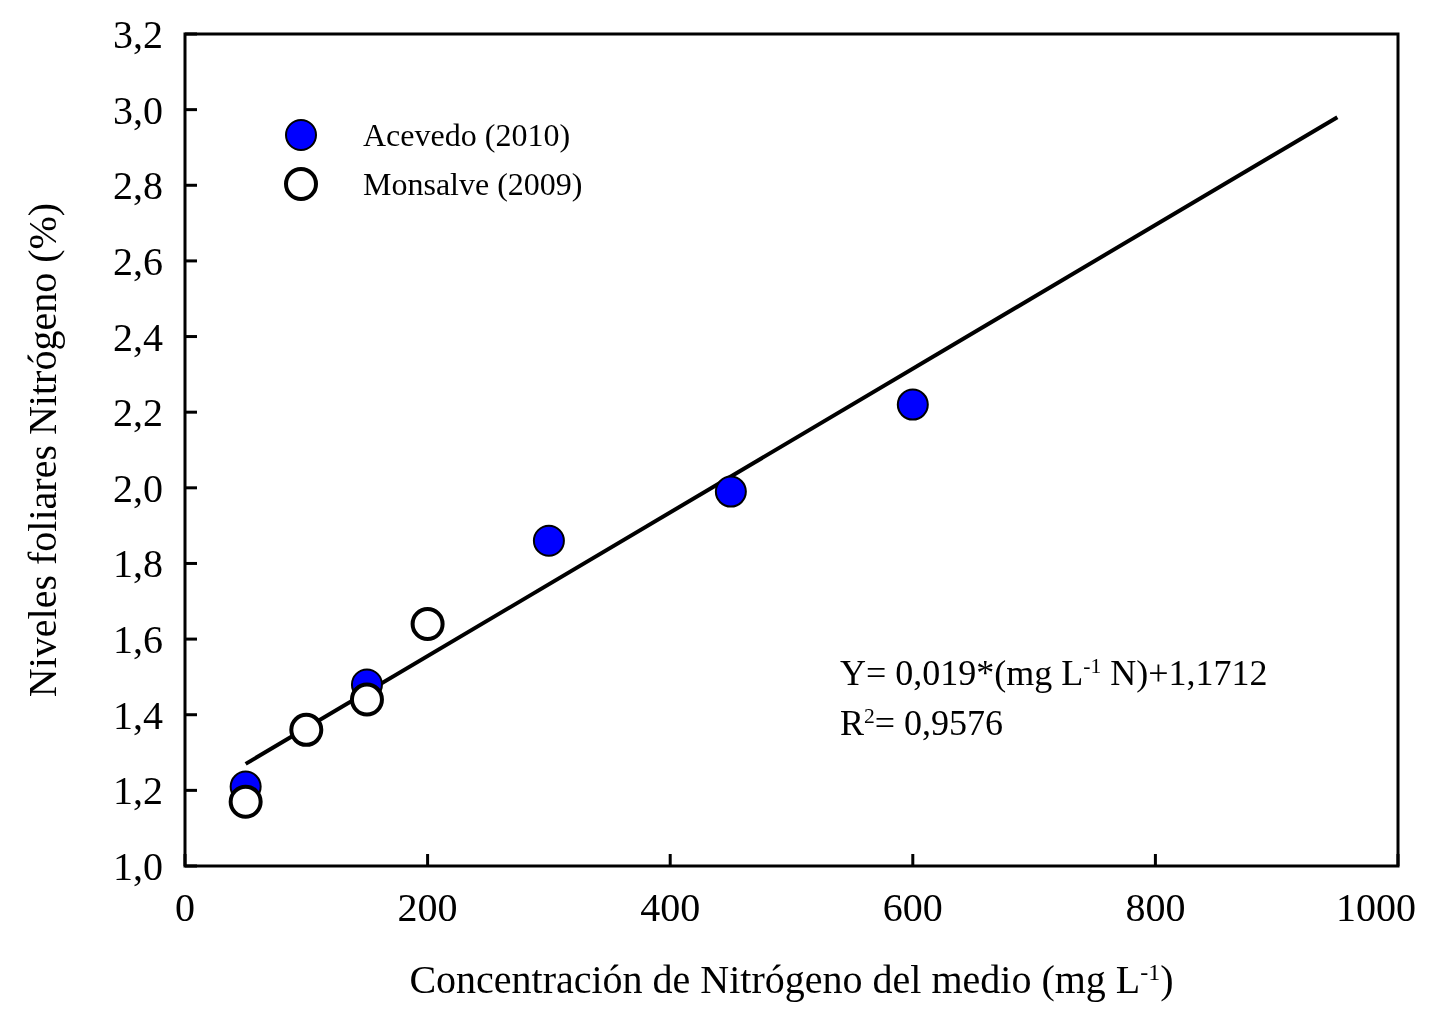 The height and width of the screenshot is (1021, 1442). What do you see at coordinates (1054, 673) in the screenshot?
I see `annotation: Y= 0,019*(mg L$^{-1}$ N)+1,1712` at bounding box center [1054, 673].